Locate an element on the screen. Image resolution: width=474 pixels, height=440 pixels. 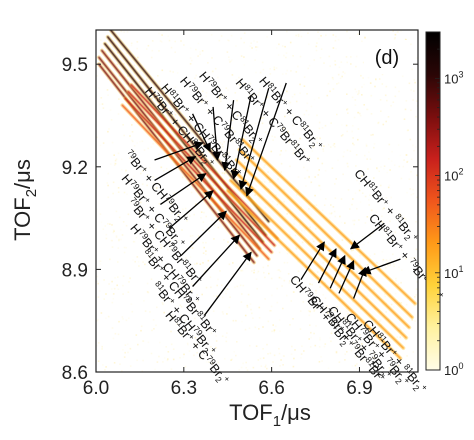
colorbar-tick-base: 10 is located at coordinates (451, 78).